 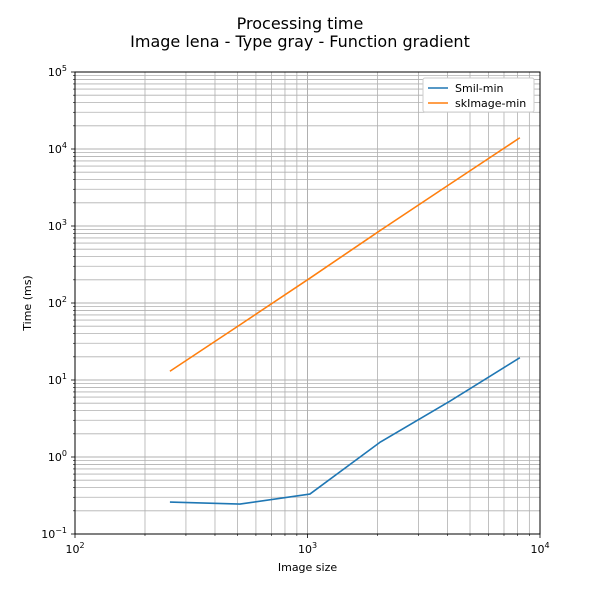 I want to click on y-tick-label: 10⁰, so click(x=57, y=456).